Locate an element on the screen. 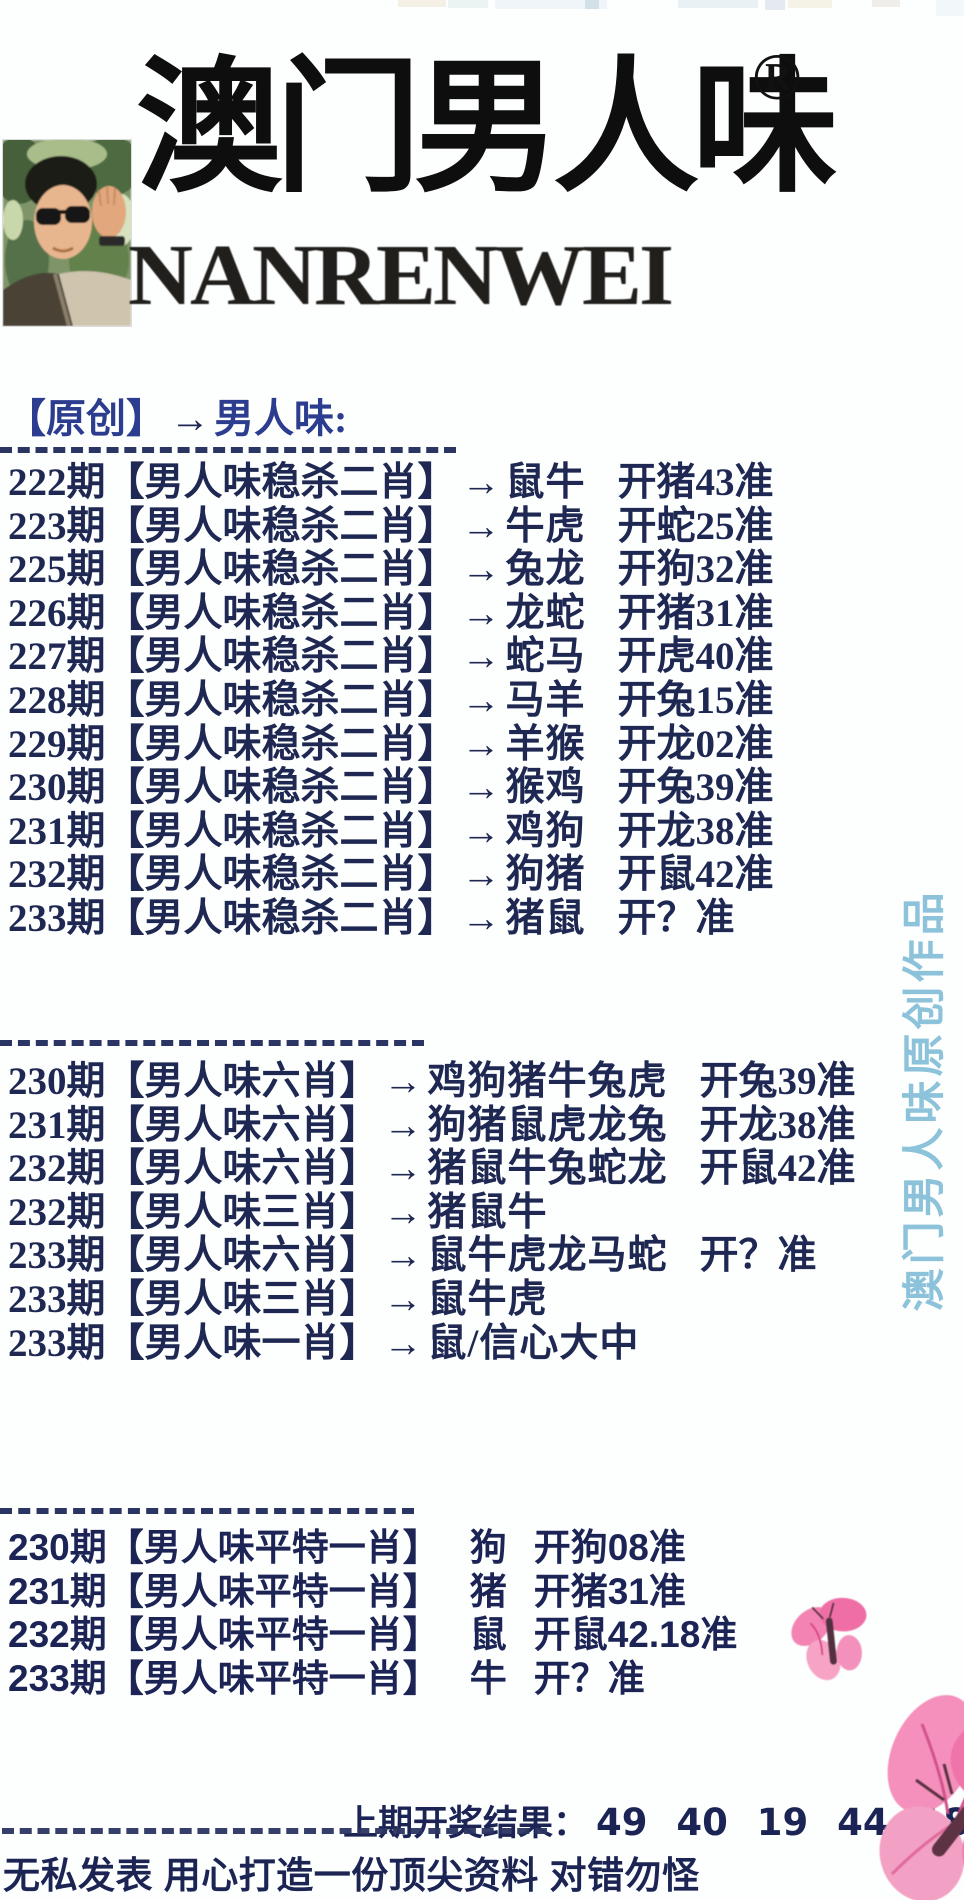 The width and height of the screenshot is (964, 1900). row-picks: 鼠/信心大中 is located at coordinates (533, 1343).